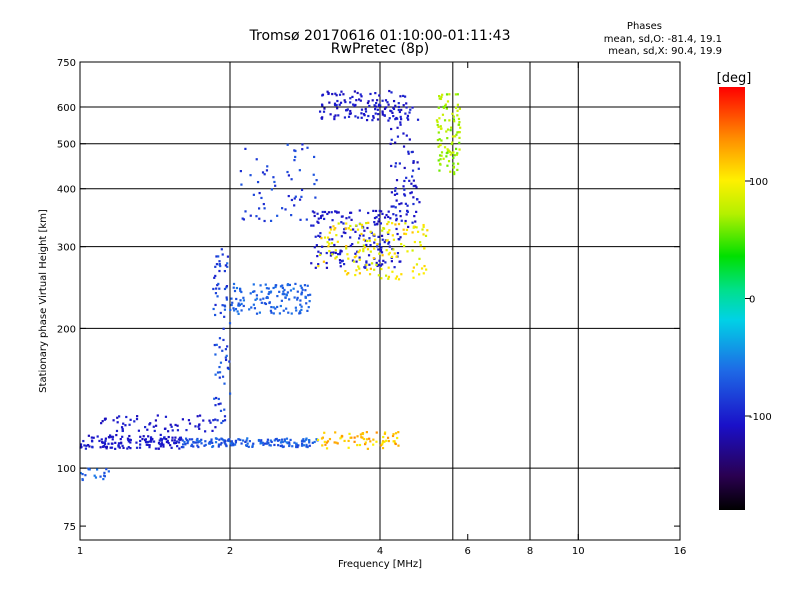 This screenshot has width=800, height=600. I want to click on colorbar-tick-label: 100, so click(758, 182).